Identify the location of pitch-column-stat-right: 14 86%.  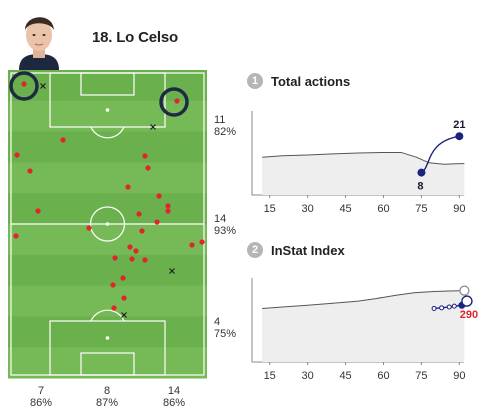
(174, 397).